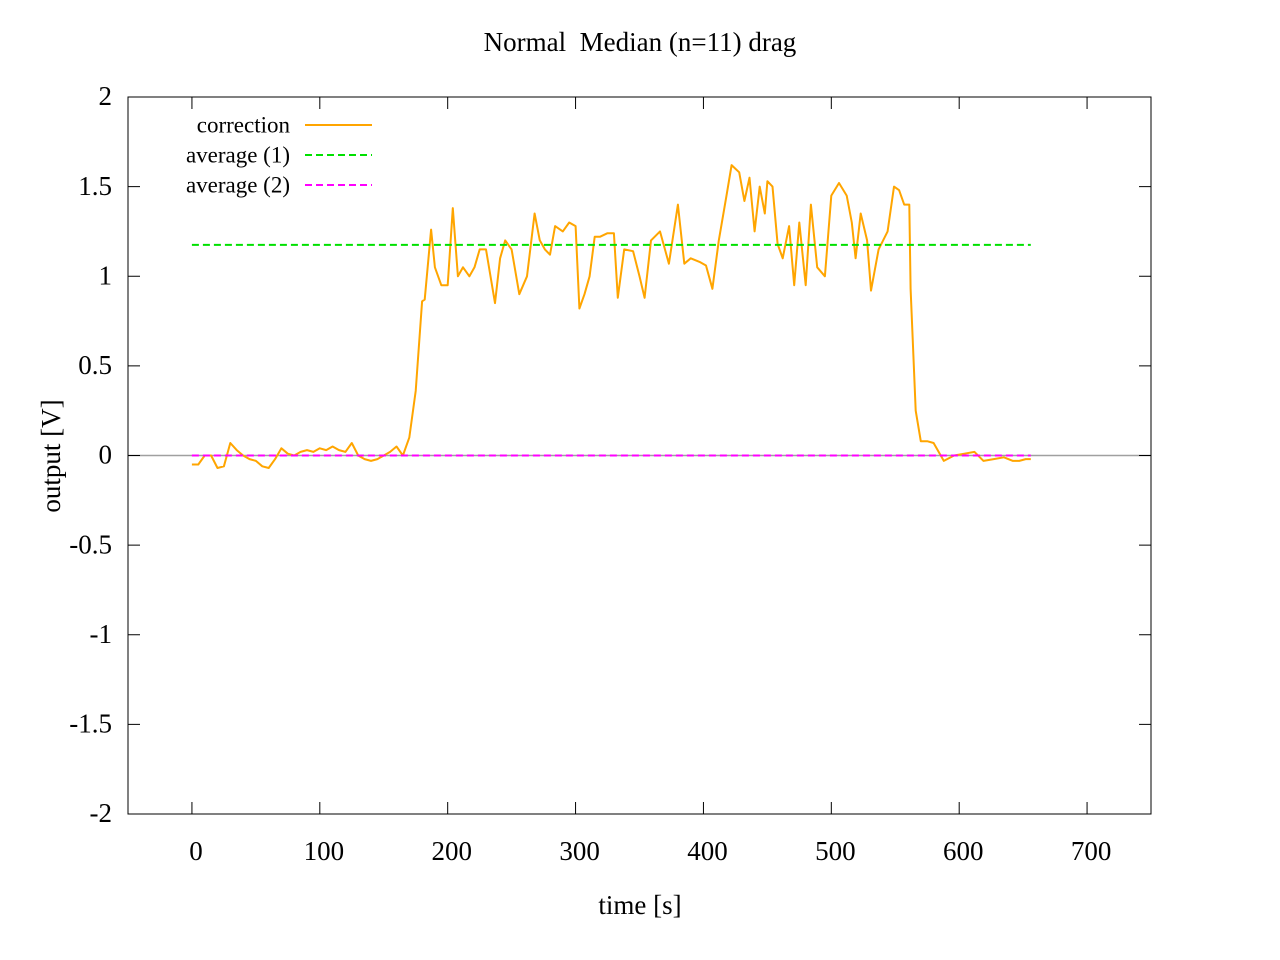 The image size is (1280, 960). What do you see at coordinates (324, 851) in the screenshot?
I see `x-tick-label: 100` at bounding box center [324, 851].